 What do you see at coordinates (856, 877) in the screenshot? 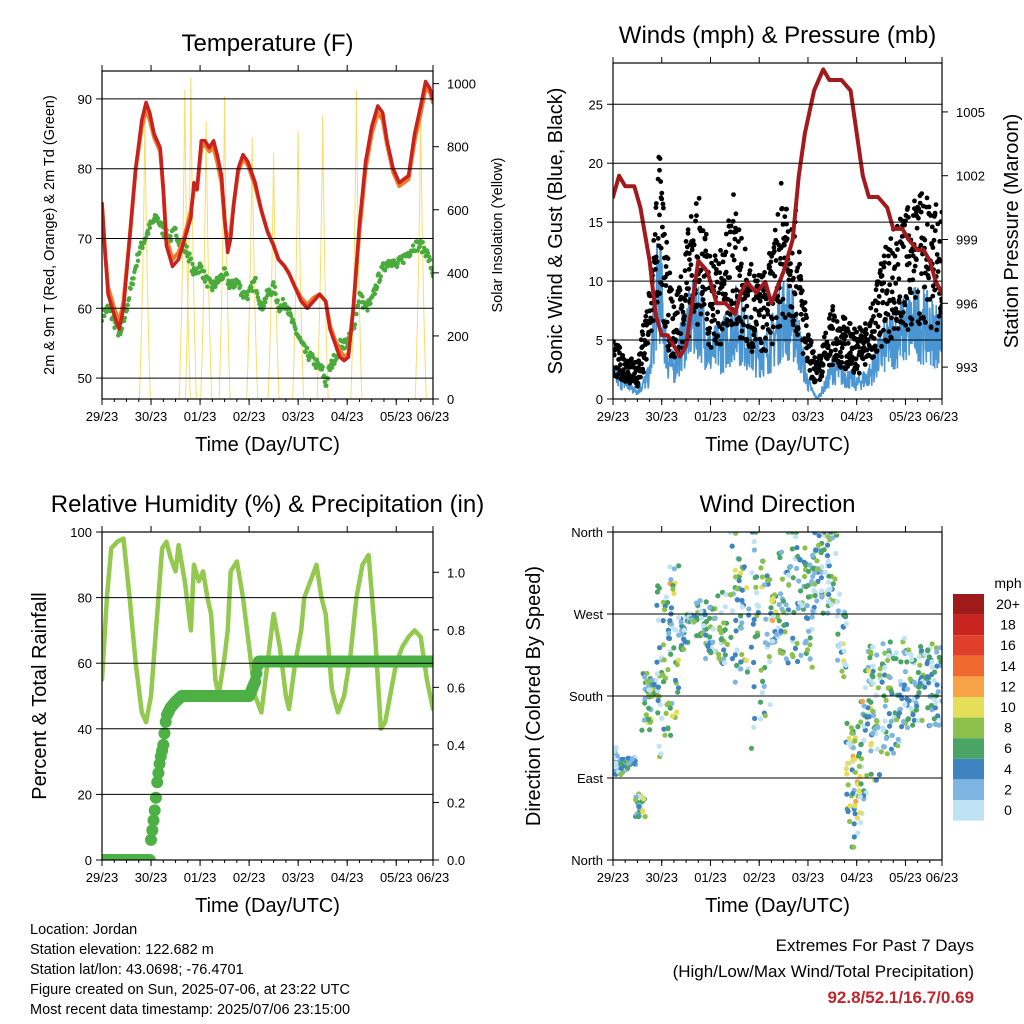
I see `x-tick-label: 04/23` at bounding box center [856, 877].